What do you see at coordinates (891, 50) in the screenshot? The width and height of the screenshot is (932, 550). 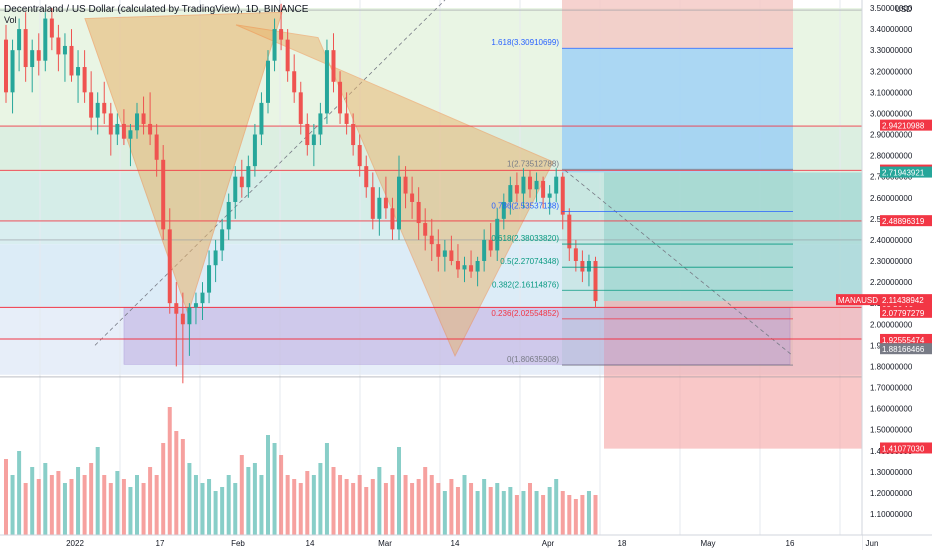 I see `price-tick: 3.30000000` at bounding box center [891, 50].